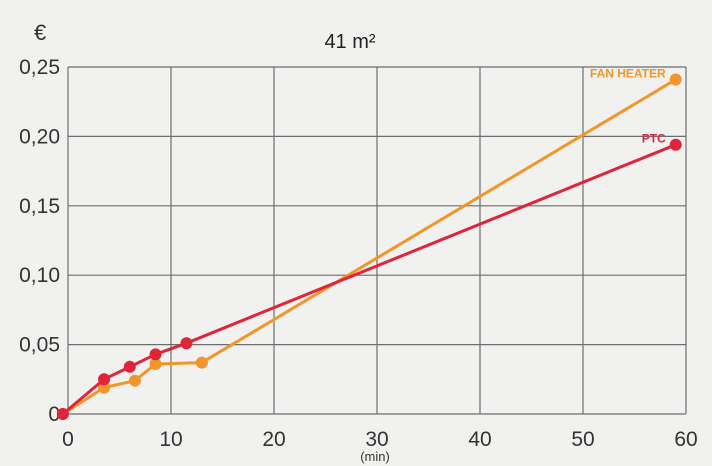 The width and height of the screenshot is (712, 466). Describe the element at coordinates (628, 73) in the screenshot. I see `series-label-fan-heater: FAN HEATER` at that location.